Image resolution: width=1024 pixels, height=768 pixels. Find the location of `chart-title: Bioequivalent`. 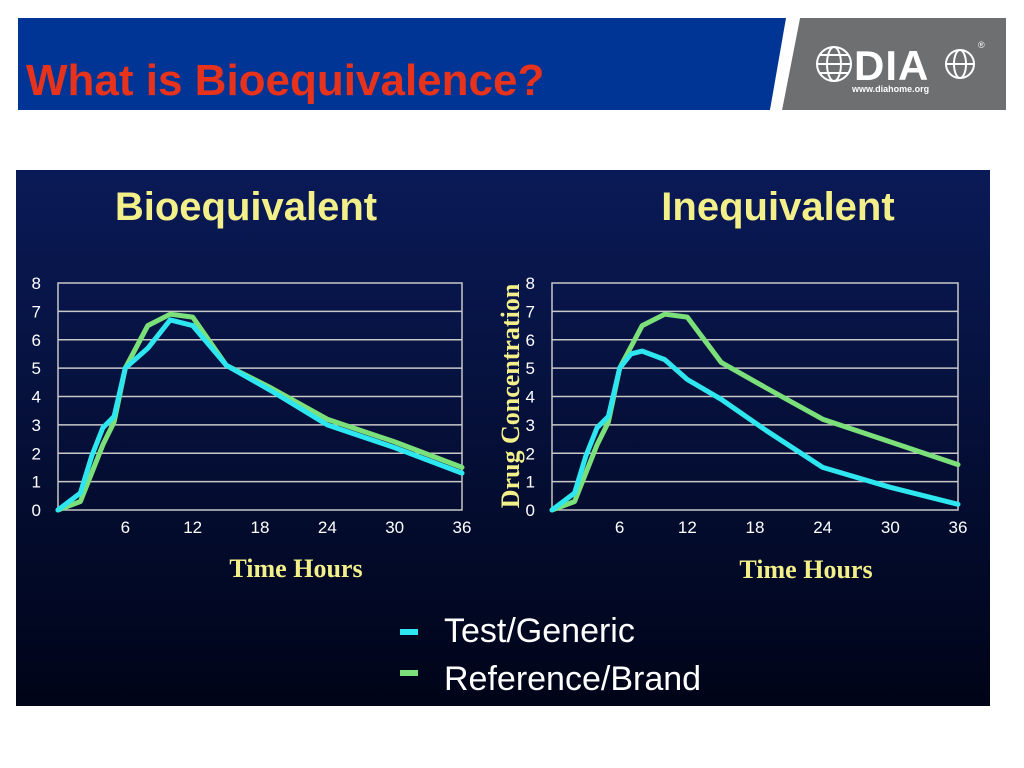

chart-title: Bioequivalent is located at coordinates (246, 207).